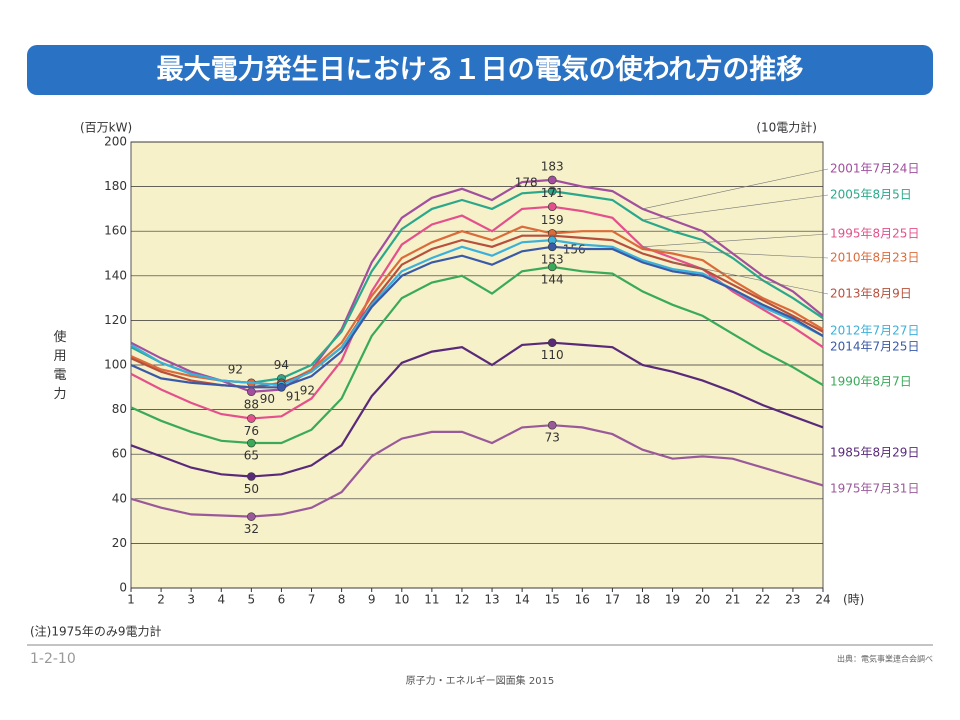  What do you see at coordinates (267, 399) in the screenshot?
I see `data-label: 90` at bounding box center [267, 399].